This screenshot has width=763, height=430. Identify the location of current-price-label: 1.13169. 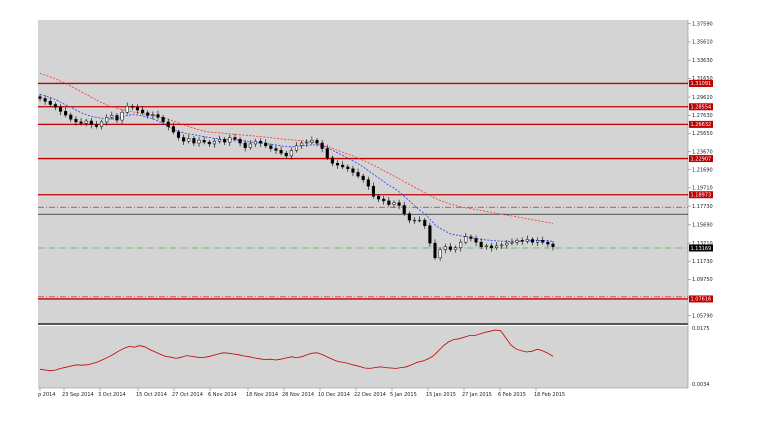
(701, 249).